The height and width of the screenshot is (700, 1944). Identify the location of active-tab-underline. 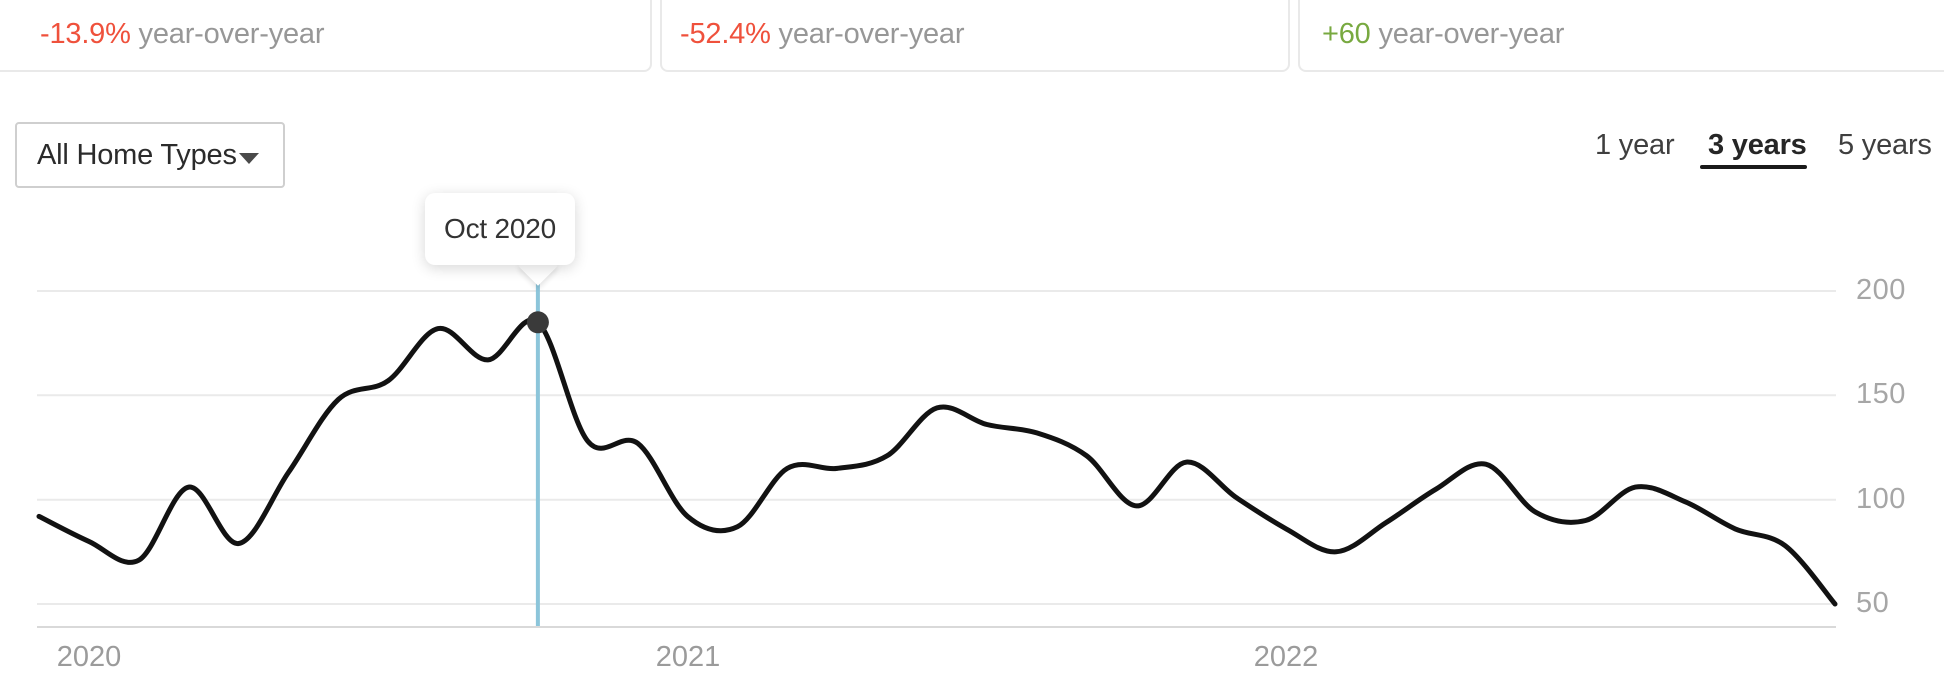
(1753, 167).